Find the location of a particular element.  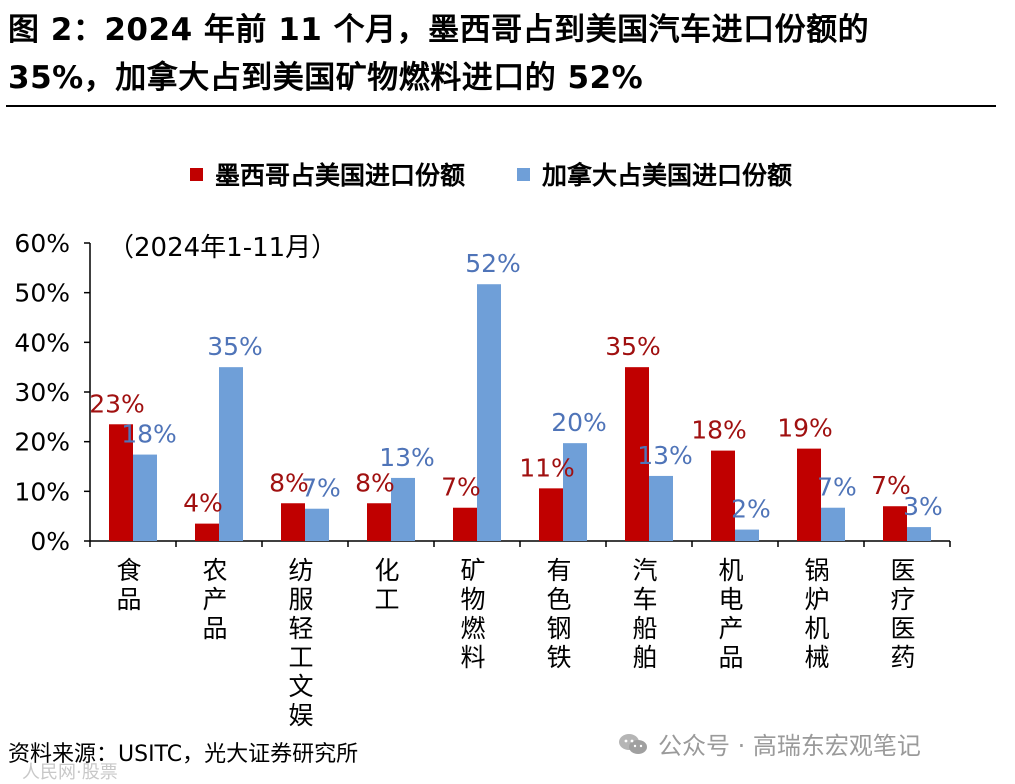

y-tick-label: 0% is located at coordinates (50, 541).